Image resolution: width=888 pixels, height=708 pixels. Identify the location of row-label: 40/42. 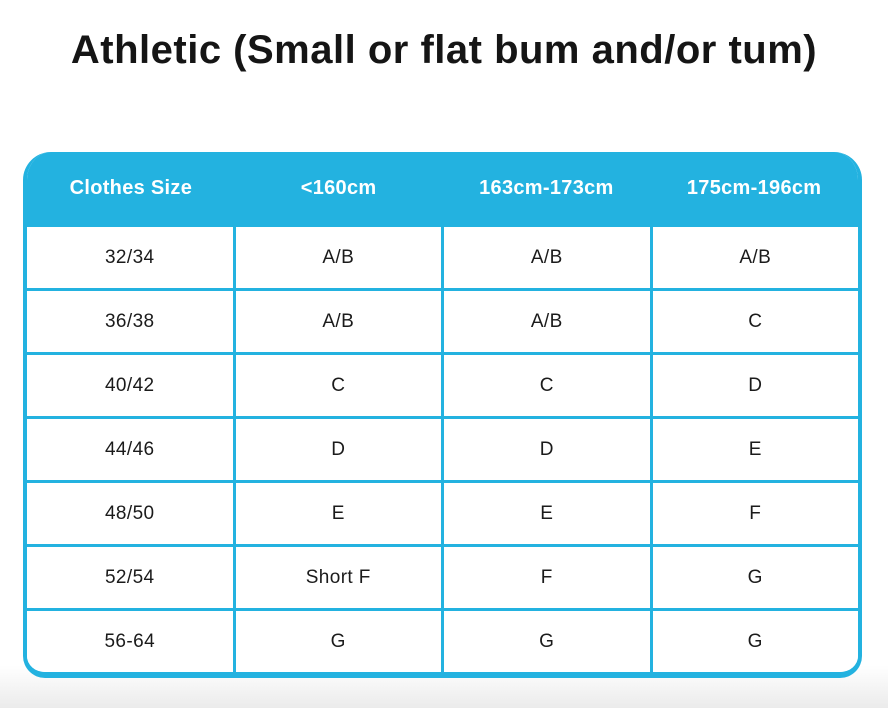
(129, 385).